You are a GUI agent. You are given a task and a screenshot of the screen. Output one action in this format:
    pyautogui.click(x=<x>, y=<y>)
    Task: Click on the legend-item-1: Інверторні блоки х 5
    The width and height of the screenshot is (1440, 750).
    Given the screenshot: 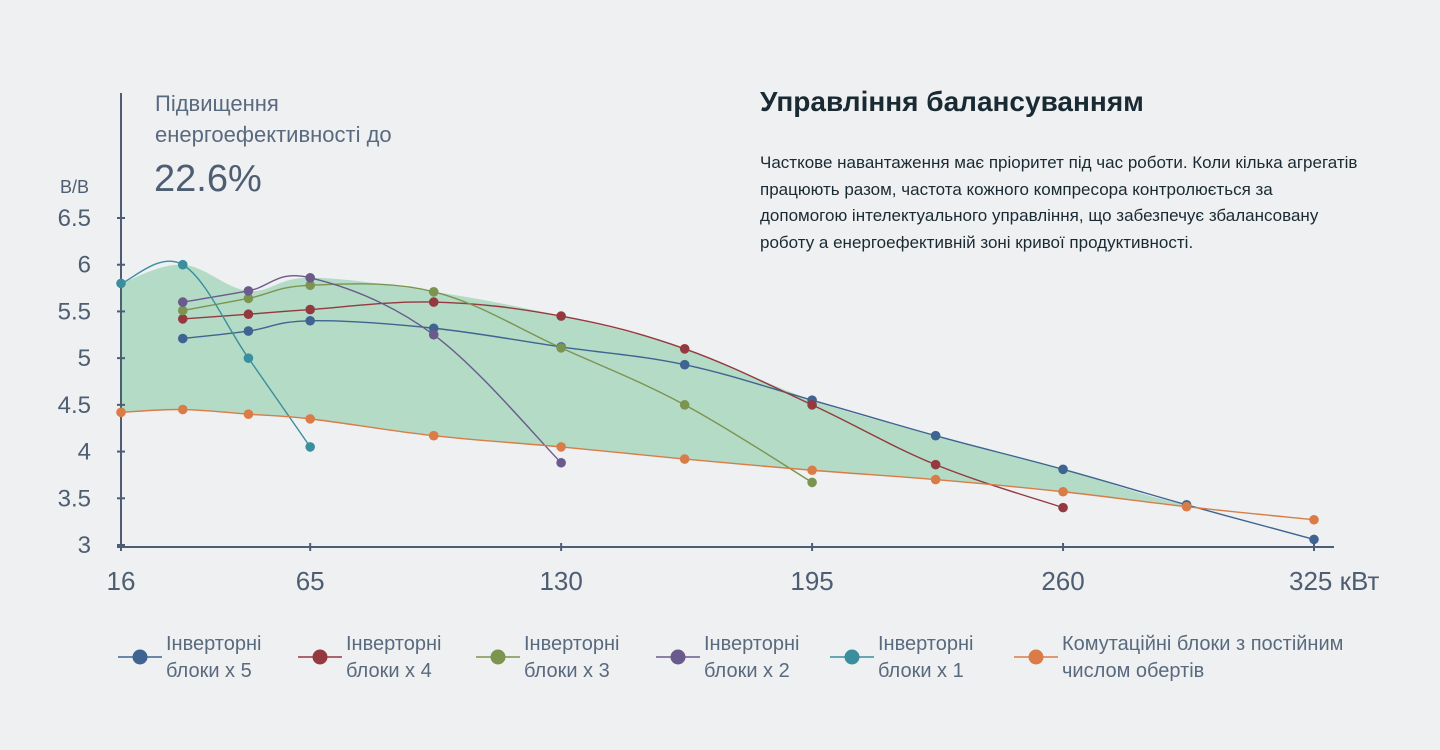 What is the action you would take?
    pyautogui.click(x=189, y=657)
    